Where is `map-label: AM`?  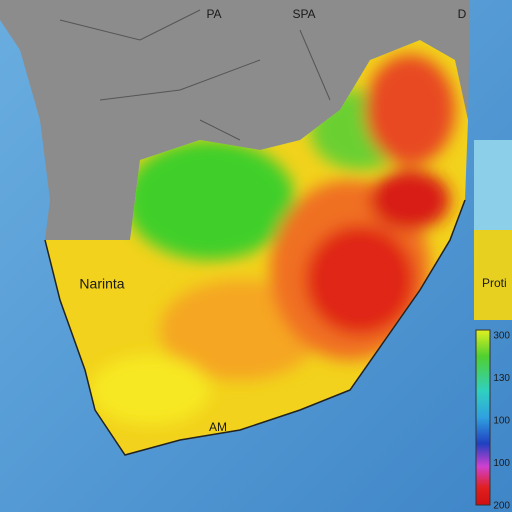 map-label: AM is located at coordinates (218, 427).